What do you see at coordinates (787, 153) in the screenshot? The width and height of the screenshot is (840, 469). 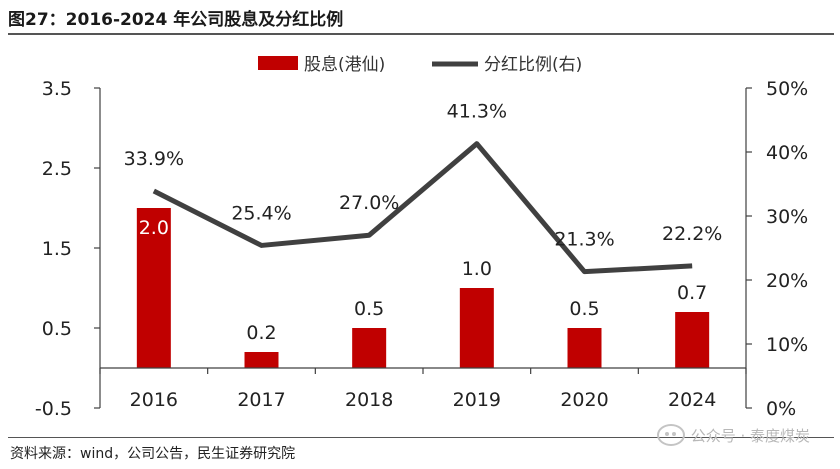 I see `right-tick-label: 40%` at bounding box center [787, 153].